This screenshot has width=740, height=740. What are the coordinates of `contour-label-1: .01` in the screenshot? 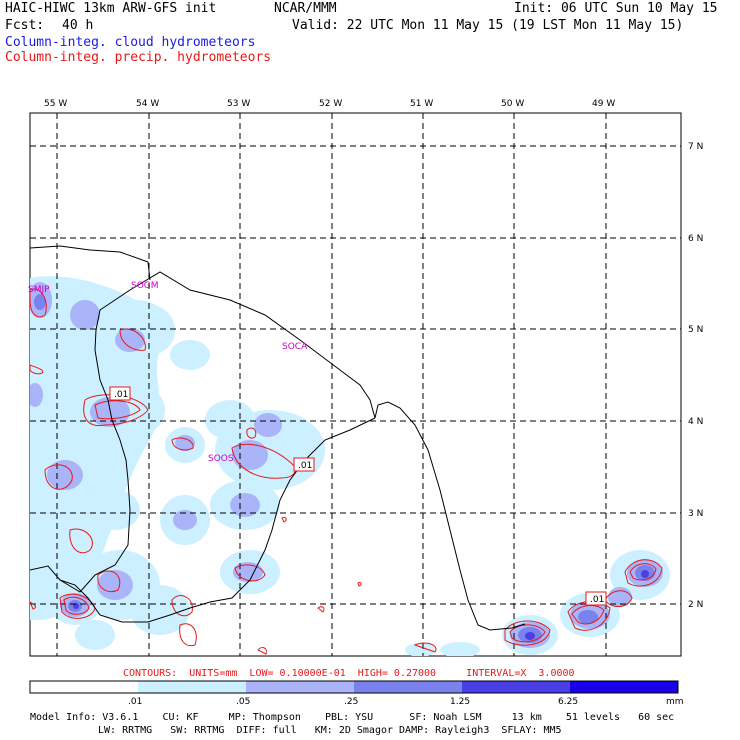 It's located at (120, 393).